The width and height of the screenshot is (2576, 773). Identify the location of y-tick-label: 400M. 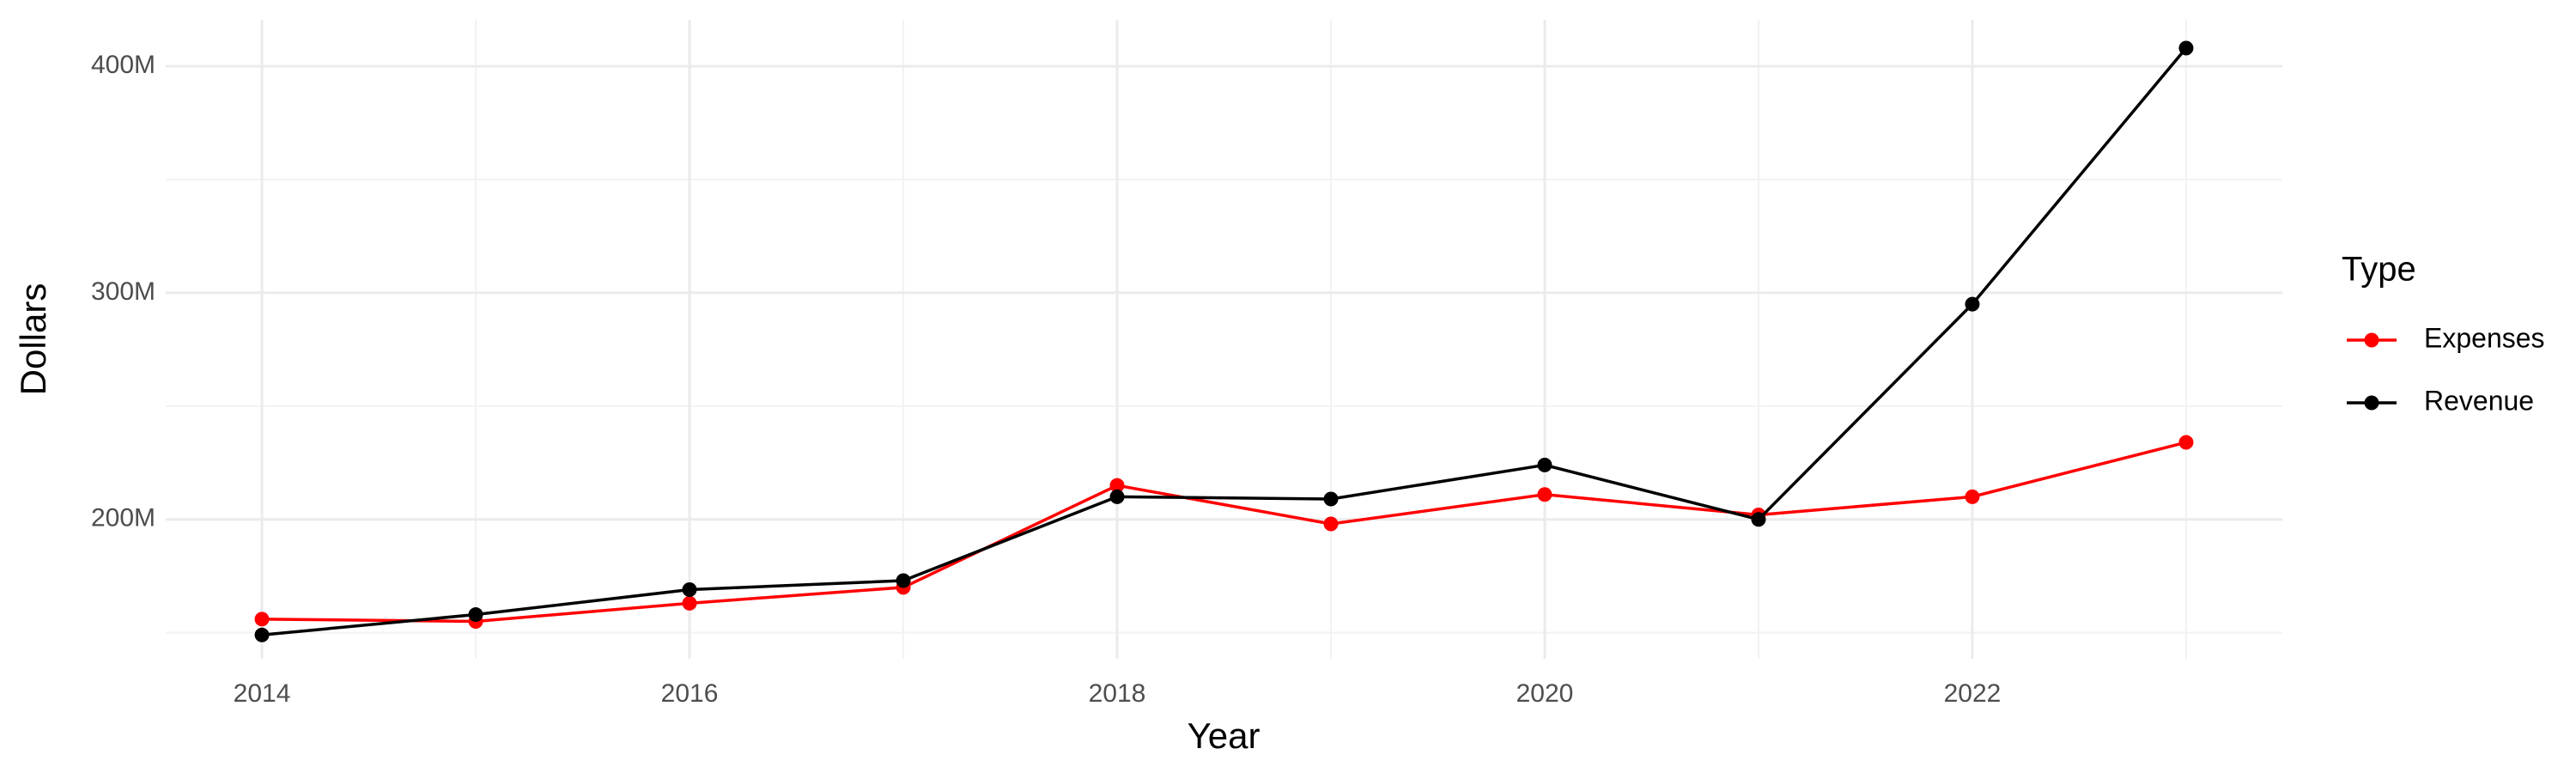
(123, 65).